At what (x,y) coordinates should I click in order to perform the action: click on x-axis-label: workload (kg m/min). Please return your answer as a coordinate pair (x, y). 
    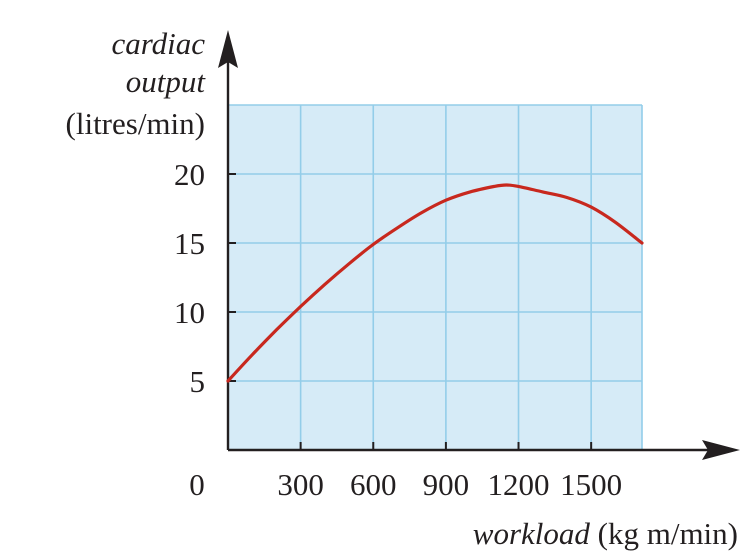
    Looking at the image, I should click on (605, 533).